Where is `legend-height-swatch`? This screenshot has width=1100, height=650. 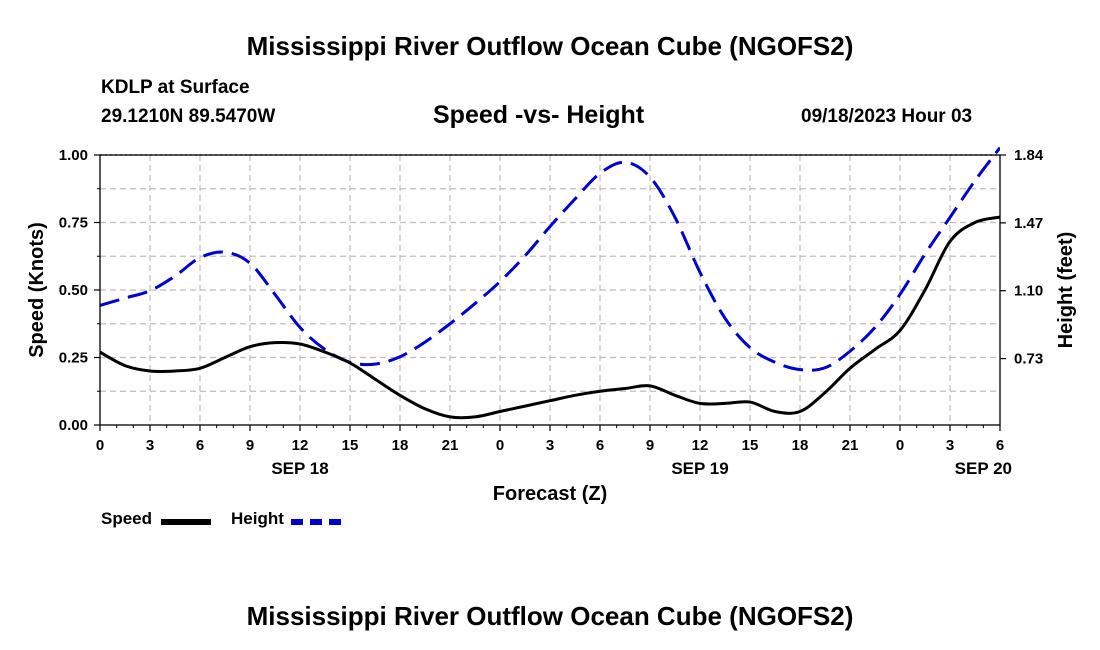
legend-height-swatch is located at coordinates (316, 522).